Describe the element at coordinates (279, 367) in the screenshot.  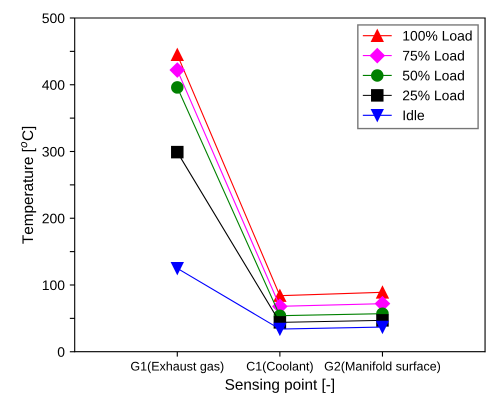
I see `x-tick-label: C1(Coolant)` at that location.